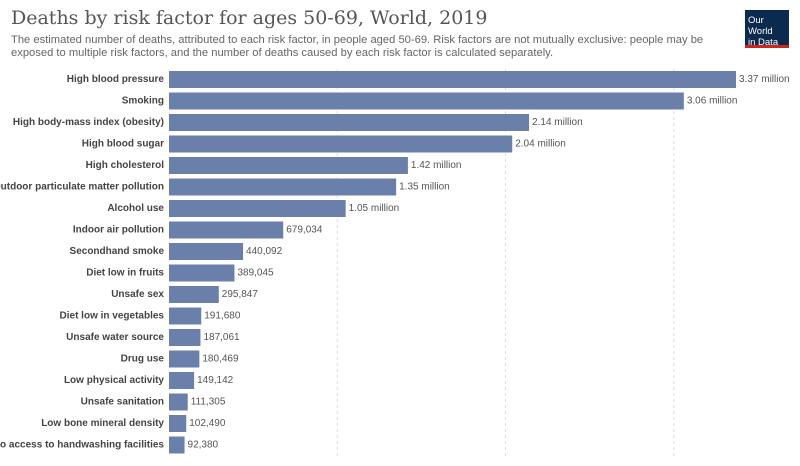 The image size is (800, 466). I want to click on value-label: 1.05 million, so click(374, 208).